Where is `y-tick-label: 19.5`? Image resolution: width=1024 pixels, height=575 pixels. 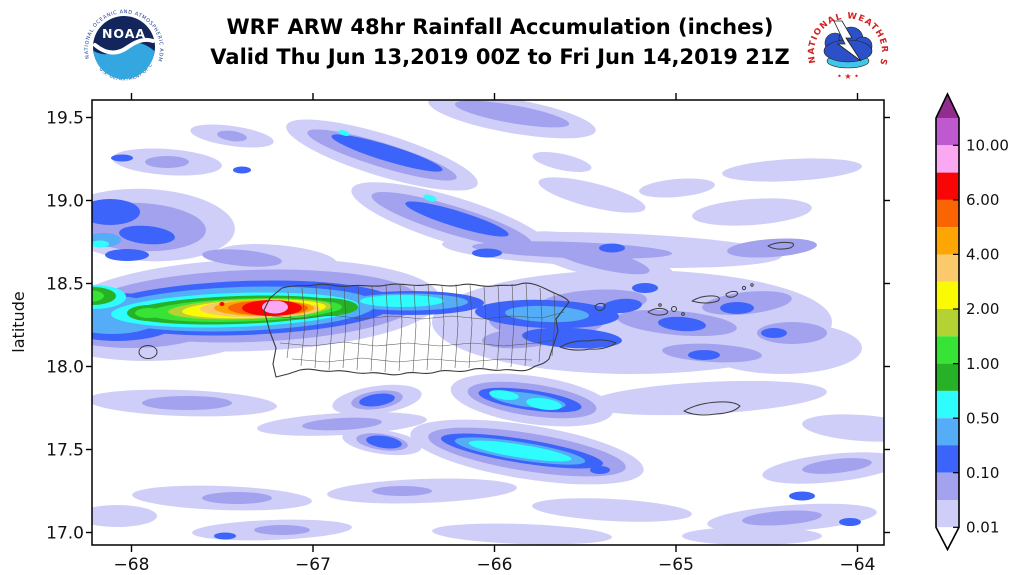
y-tick-label: 19.5 is located at coordinates (65, 119).